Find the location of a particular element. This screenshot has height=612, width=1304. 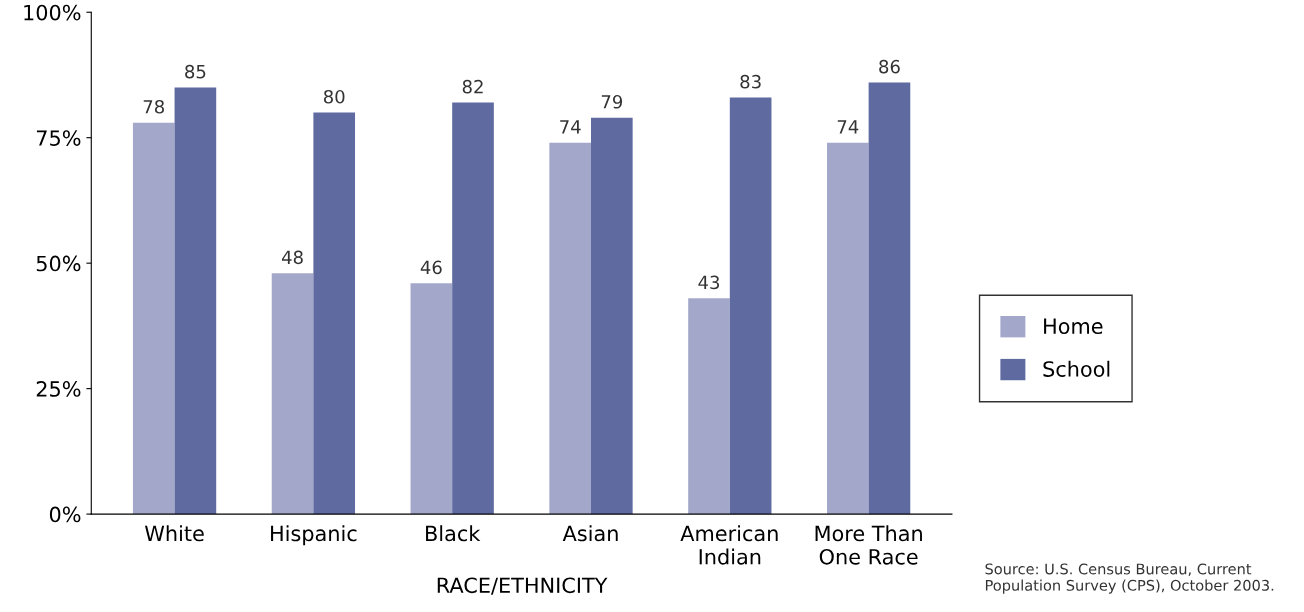

data-label: 43 is located at coordinates (709, 282).